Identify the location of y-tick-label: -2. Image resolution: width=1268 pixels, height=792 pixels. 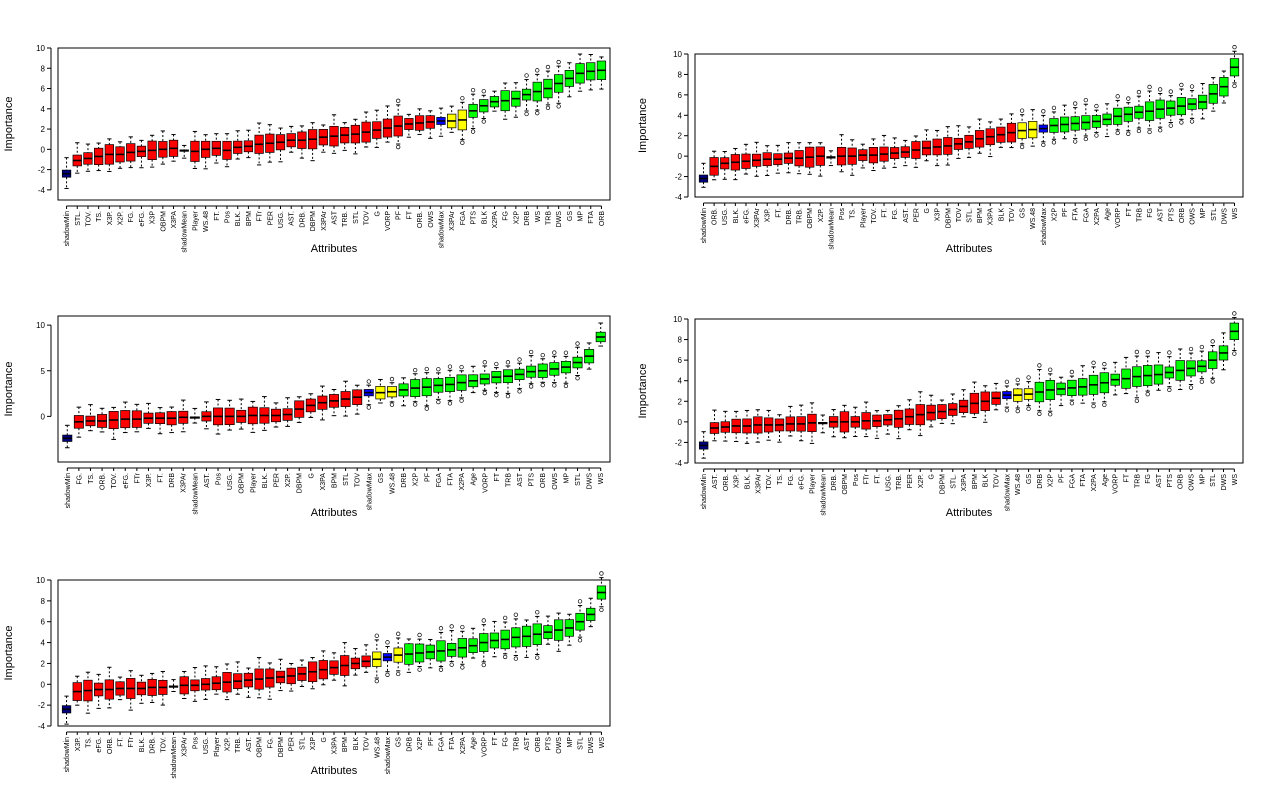
(679, 442).